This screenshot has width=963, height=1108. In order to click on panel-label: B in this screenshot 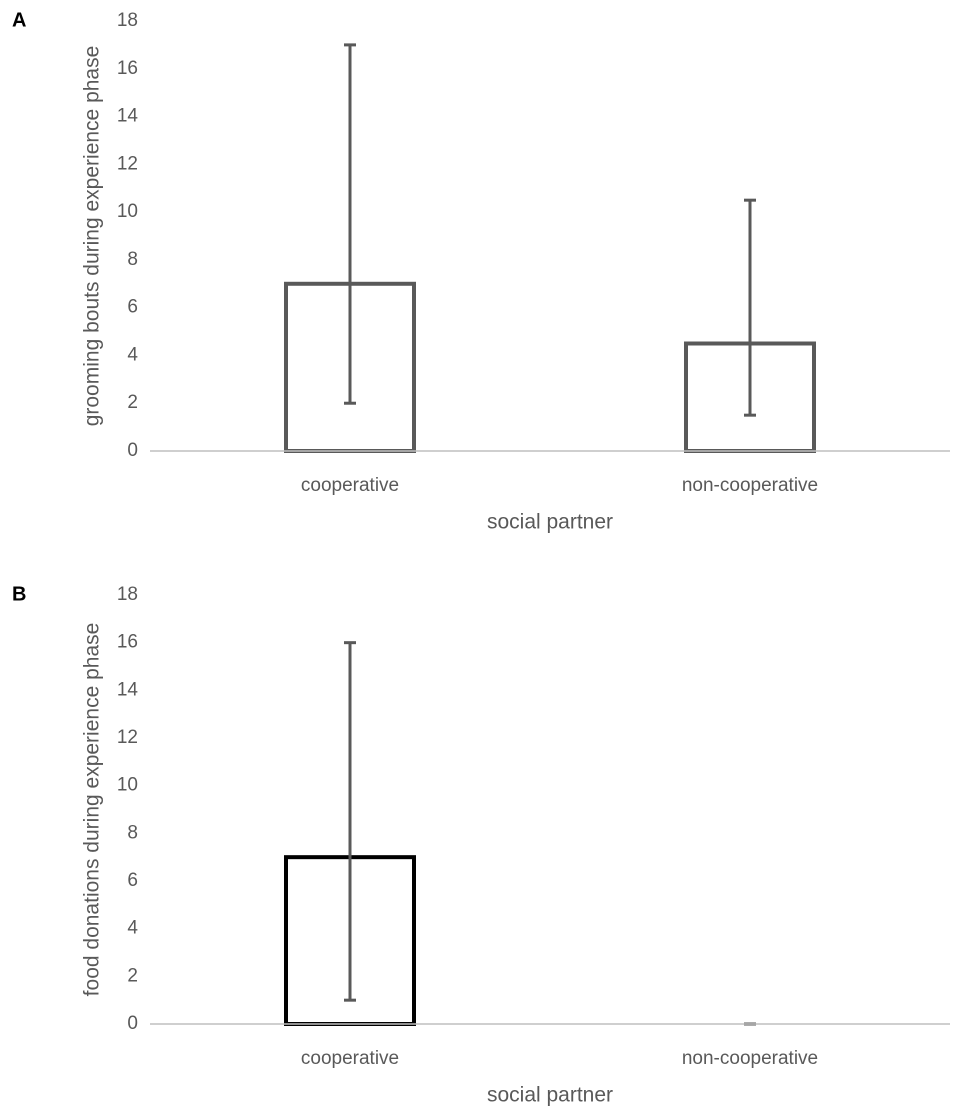, I will do `click(19, 594)`.